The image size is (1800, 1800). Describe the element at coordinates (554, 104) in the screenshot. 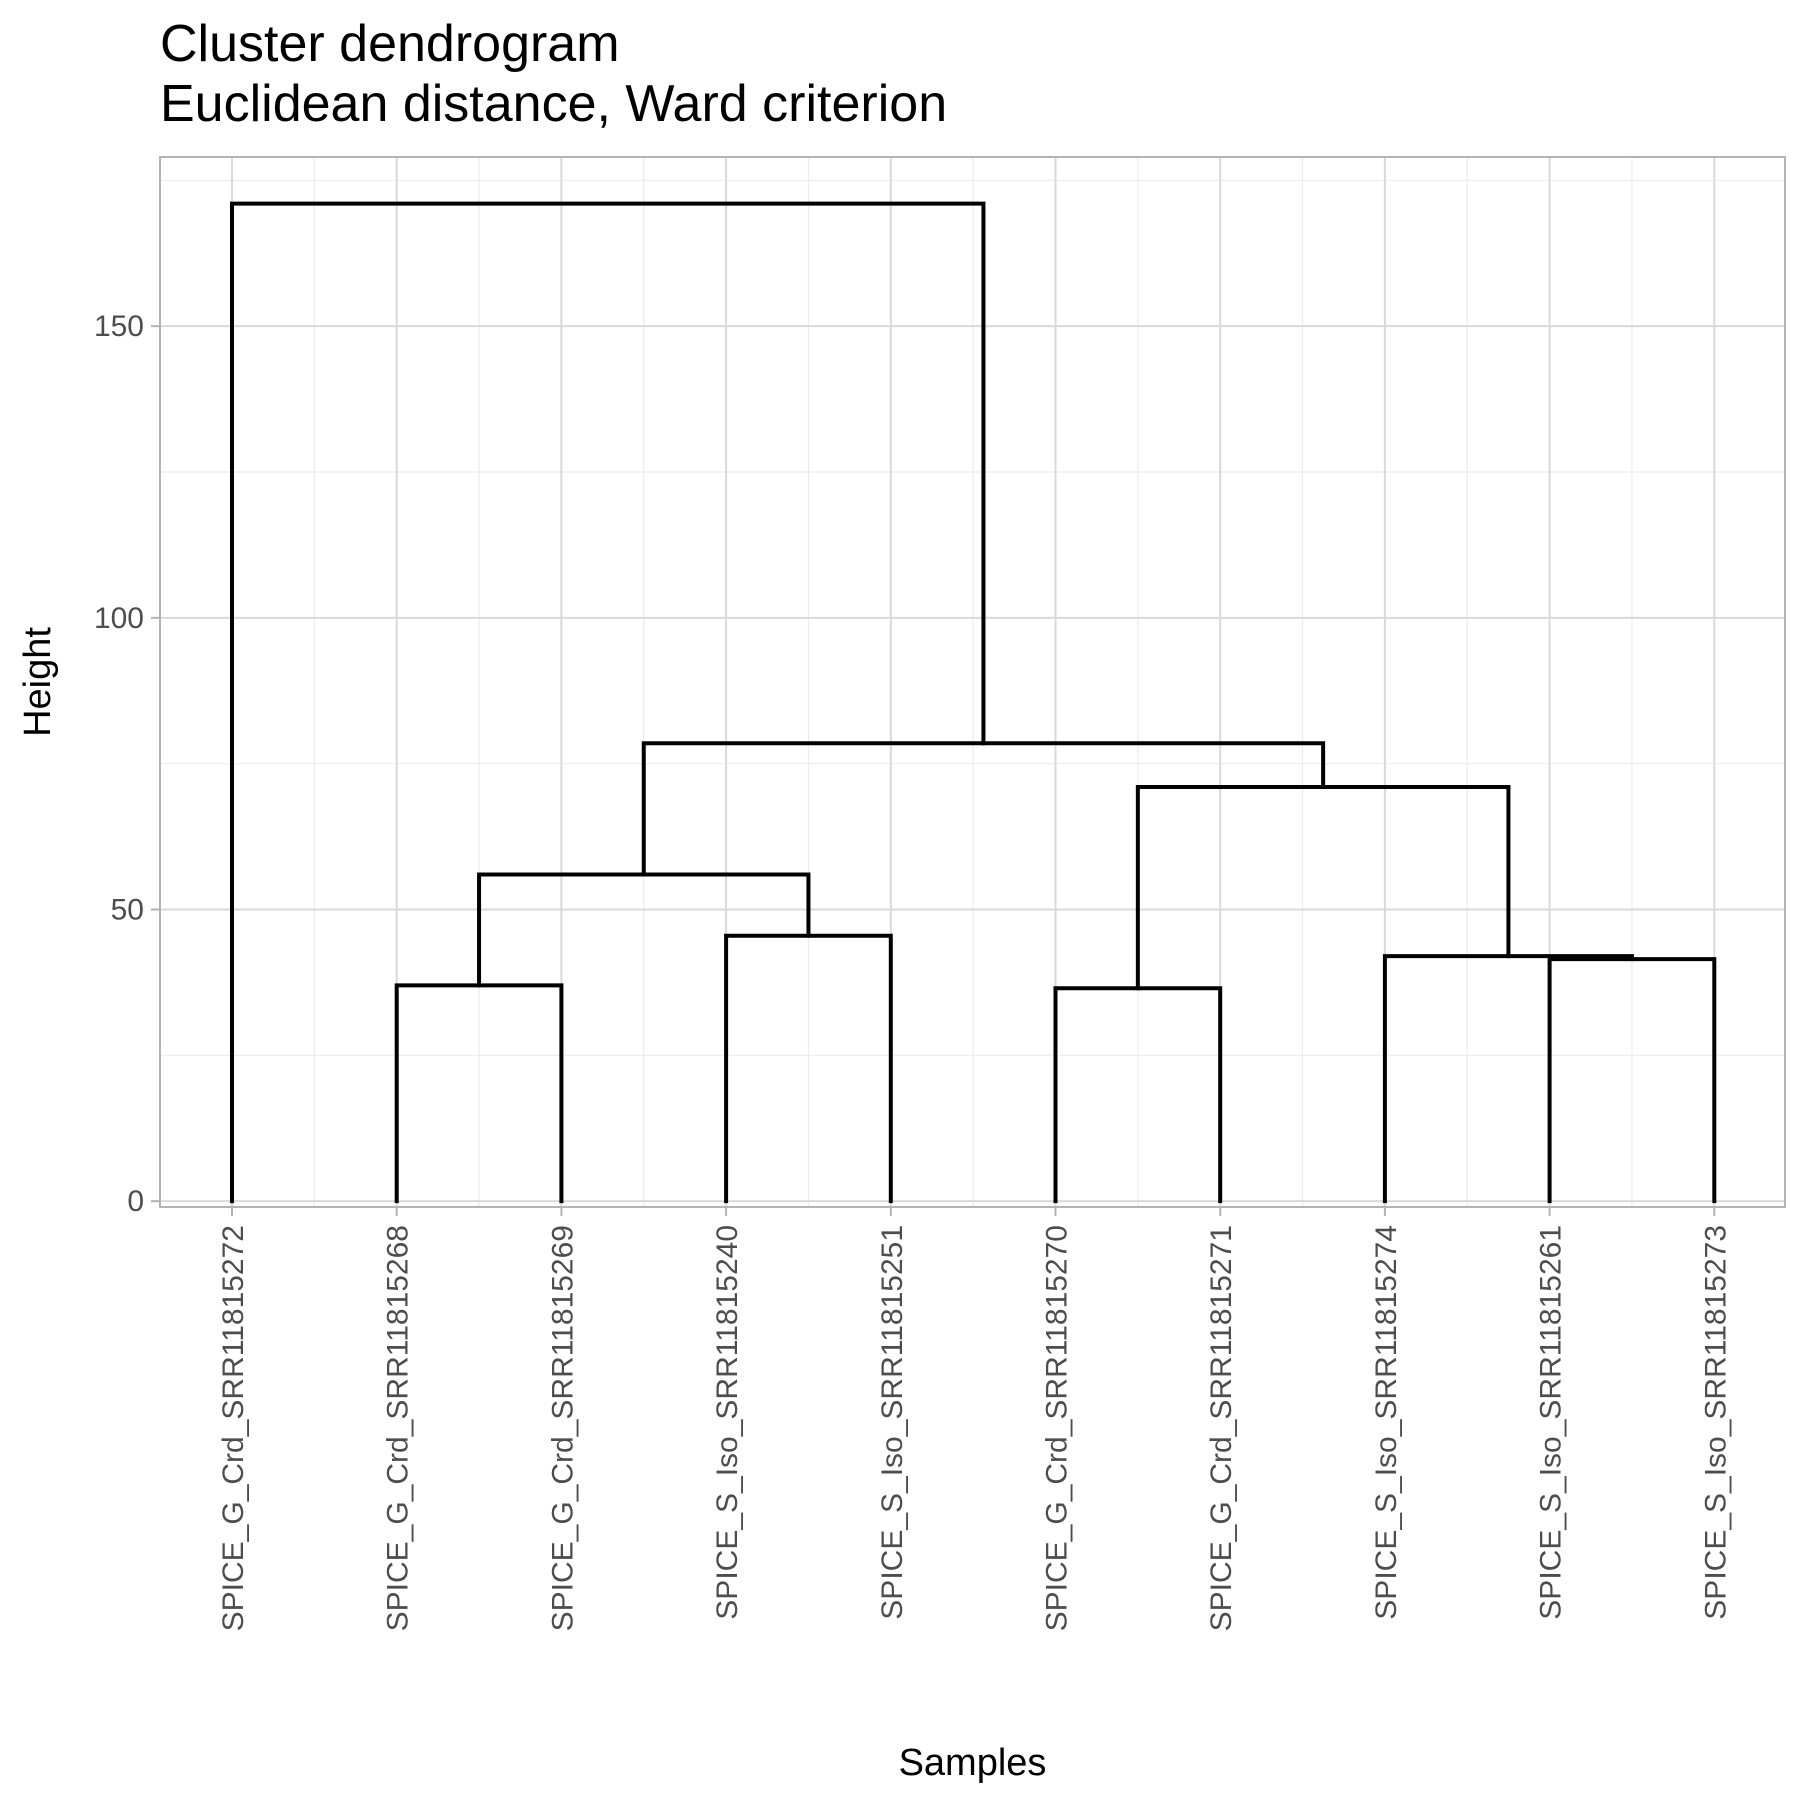

I see `chart-subtitle: Euclidean distance, Ward criterion` at that location.